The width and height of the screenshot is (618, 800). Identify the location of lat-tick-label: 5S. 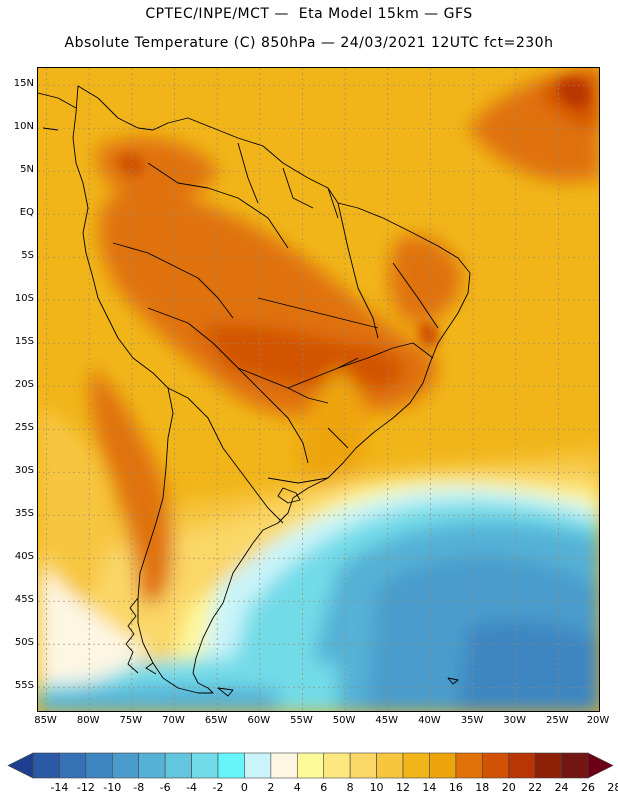
(27, 256).